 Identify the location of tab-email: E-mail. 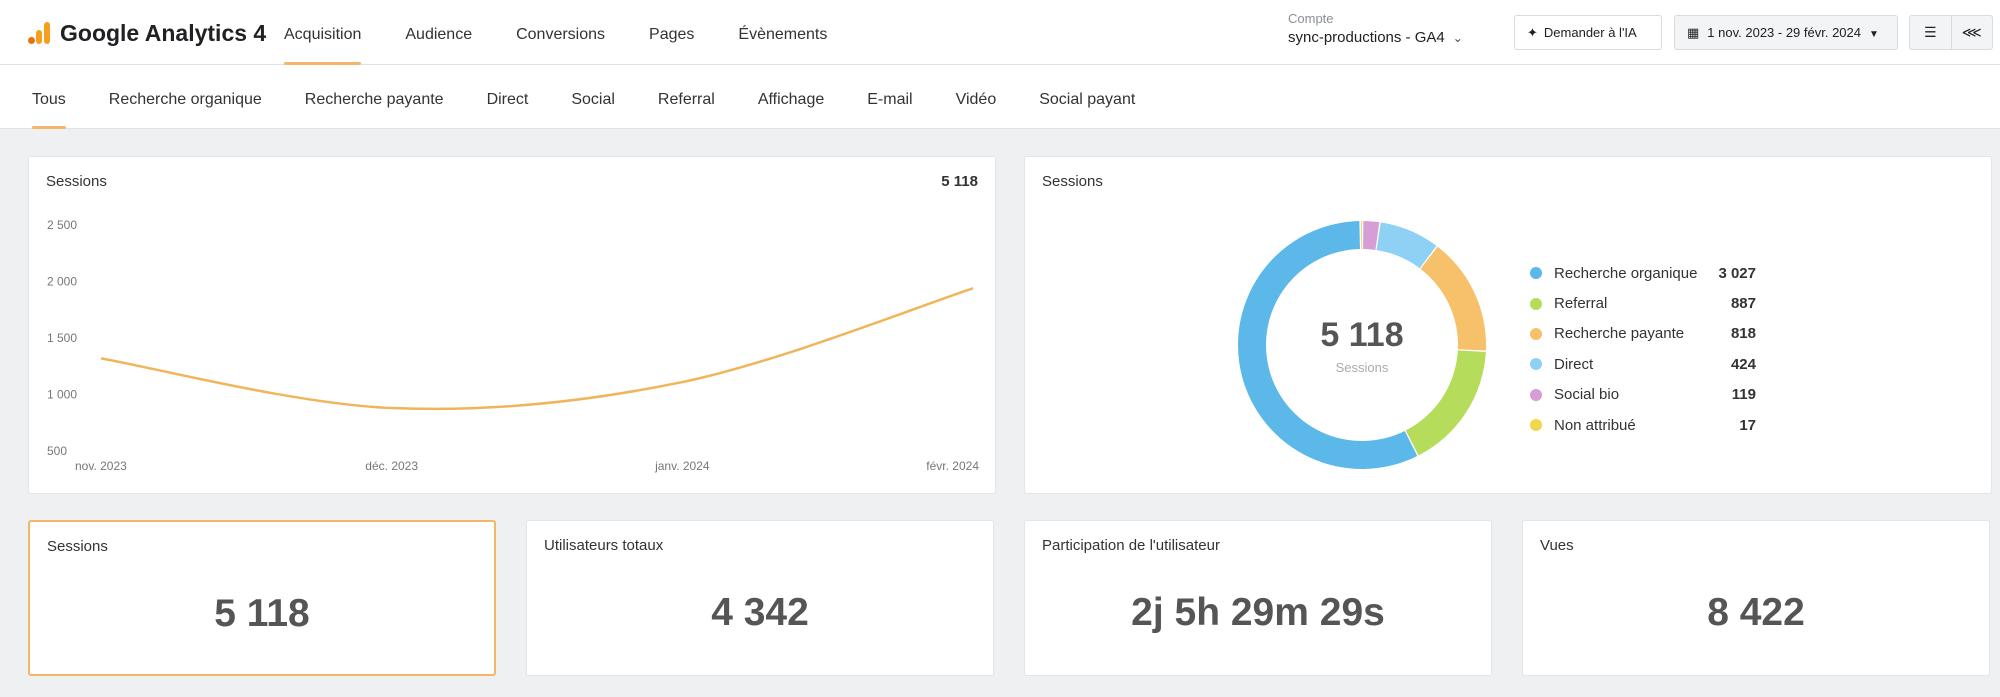
(890, 99).